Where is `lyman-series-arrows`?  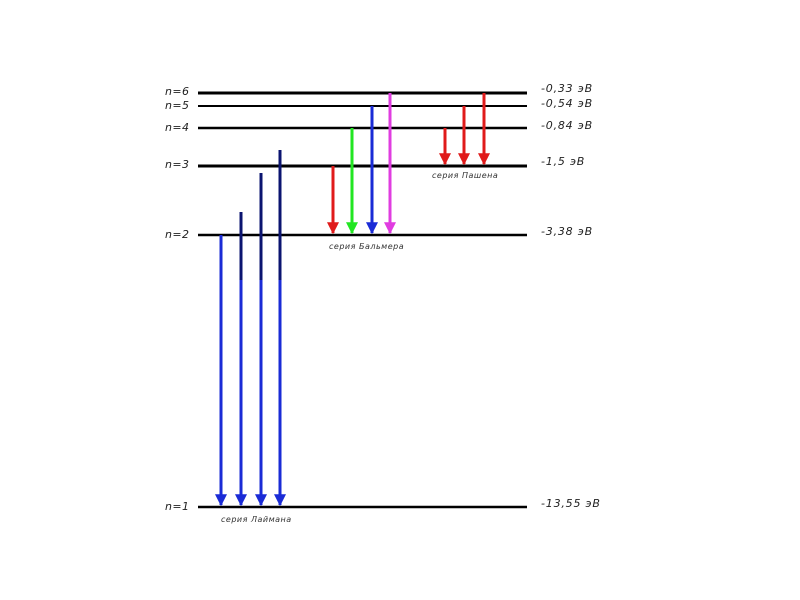
lyman-series-arrows is located at coordinates (250, 328).